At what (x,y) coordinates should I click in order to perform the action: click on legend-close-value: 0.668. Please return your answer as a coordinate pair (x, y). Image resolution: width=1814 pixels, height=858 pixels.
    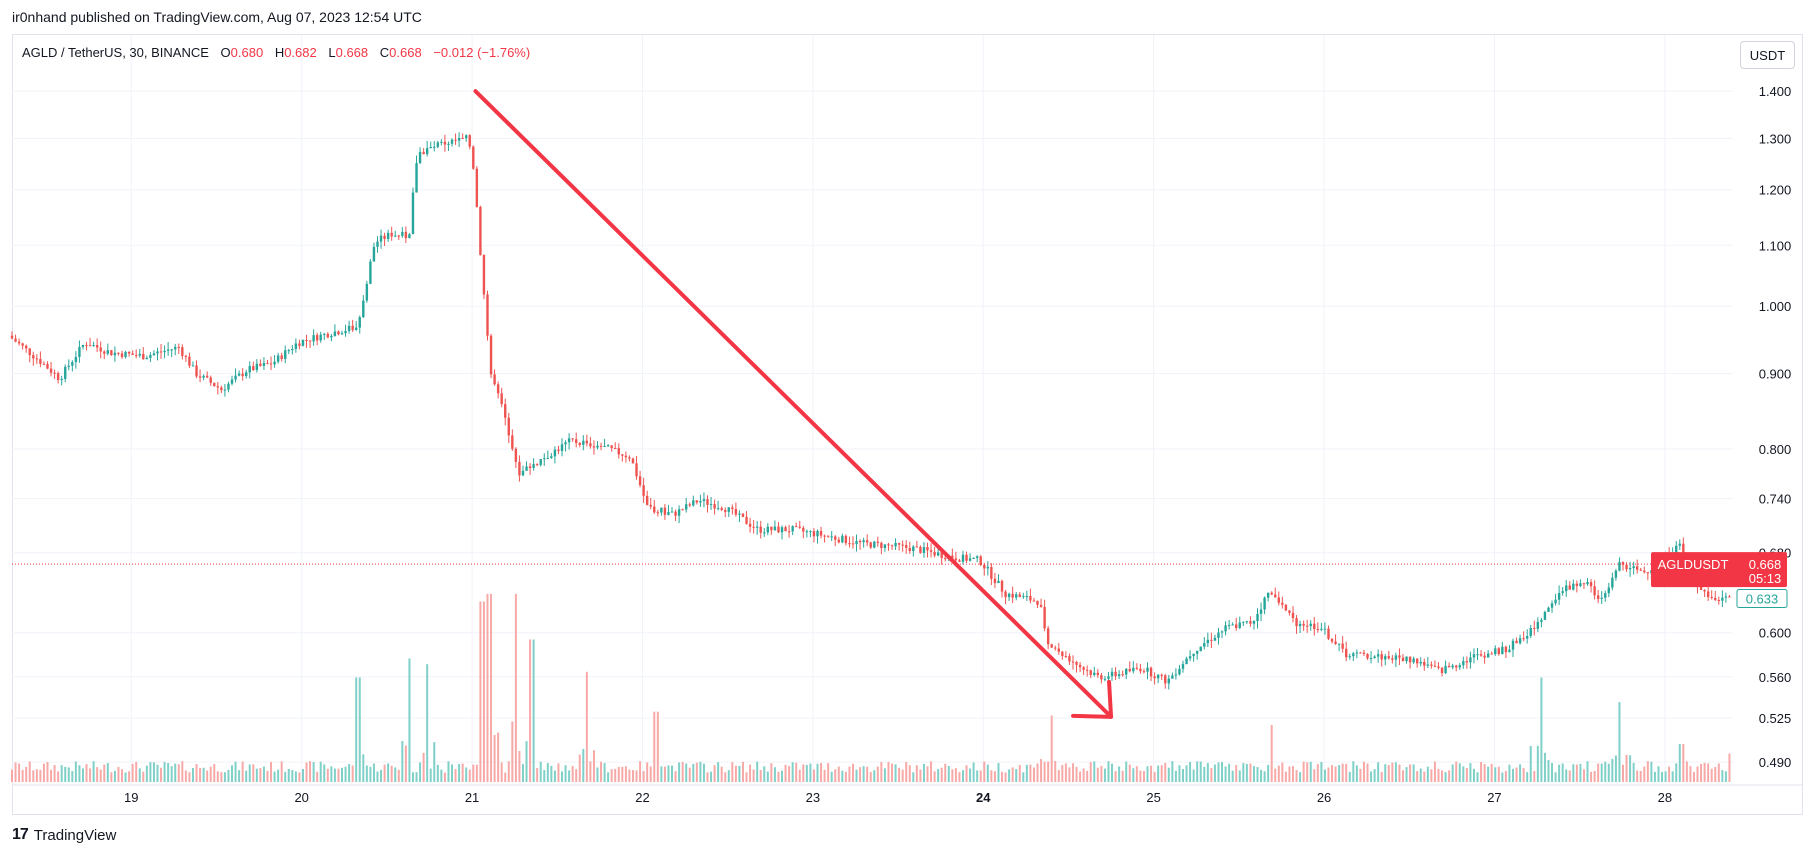
    Looking at the image, I should click on (405, 52).